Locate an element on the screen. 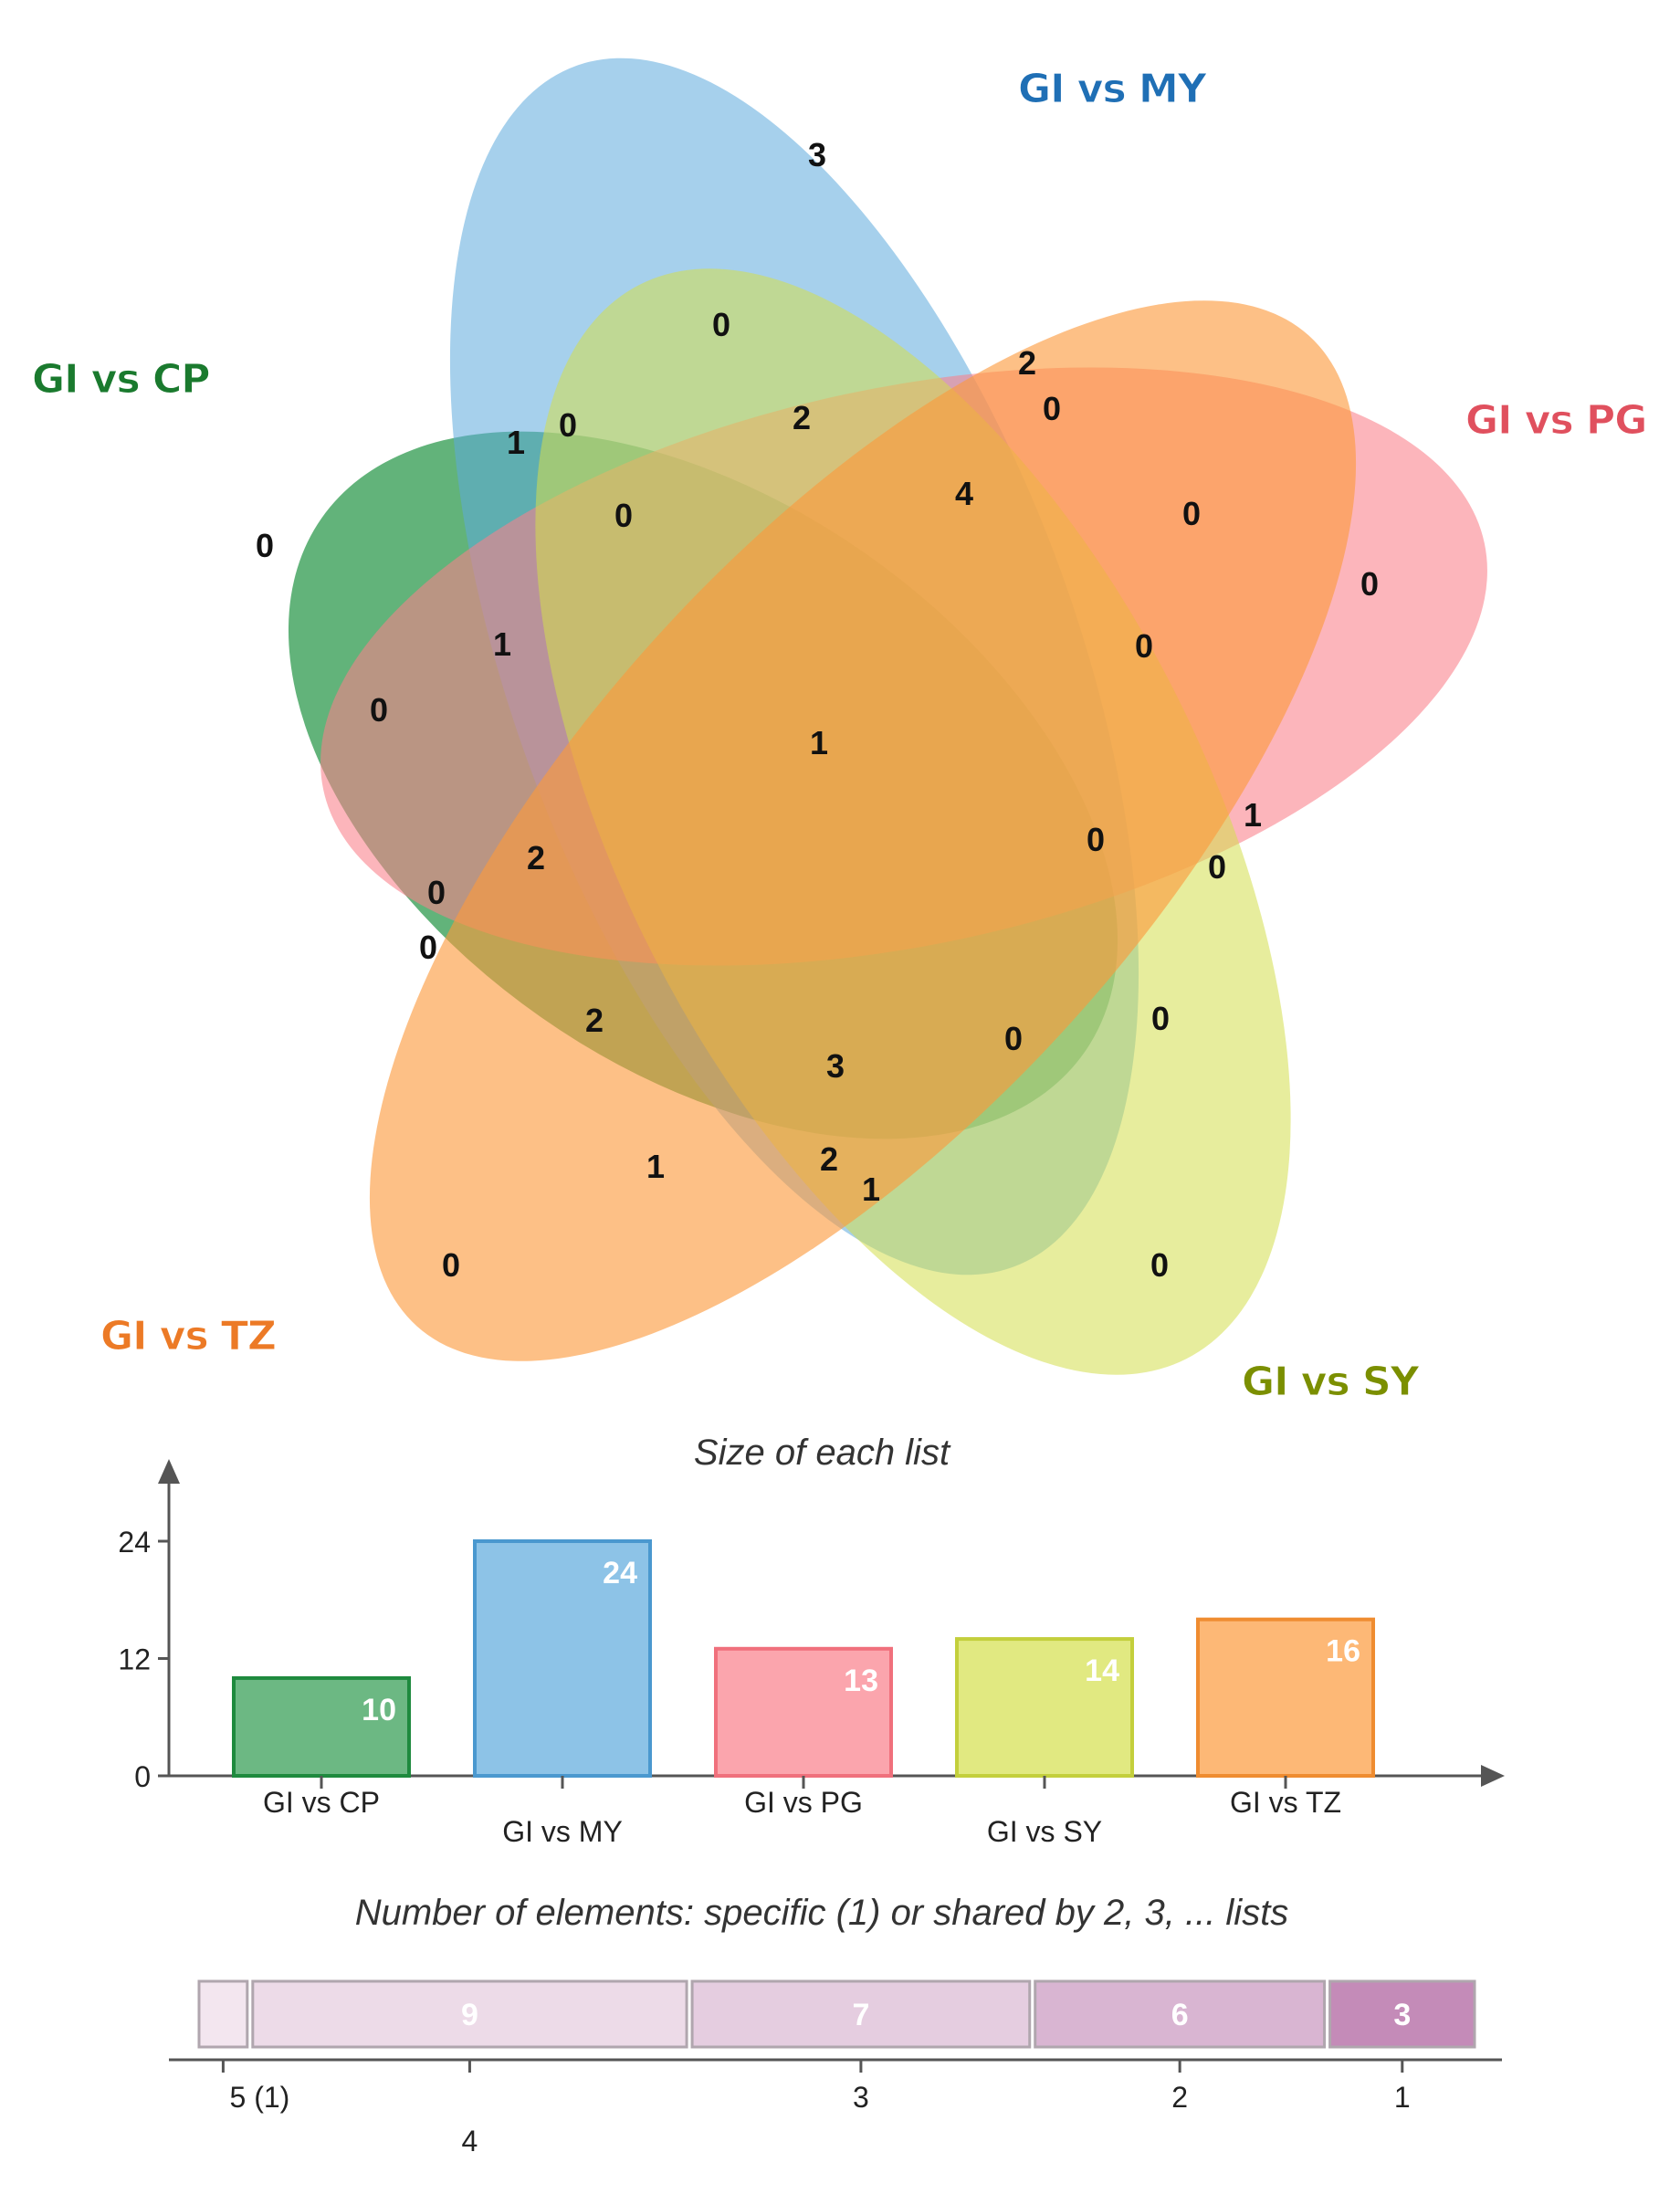  y-tick-label: 0 is located at coordinates (142, 1776).